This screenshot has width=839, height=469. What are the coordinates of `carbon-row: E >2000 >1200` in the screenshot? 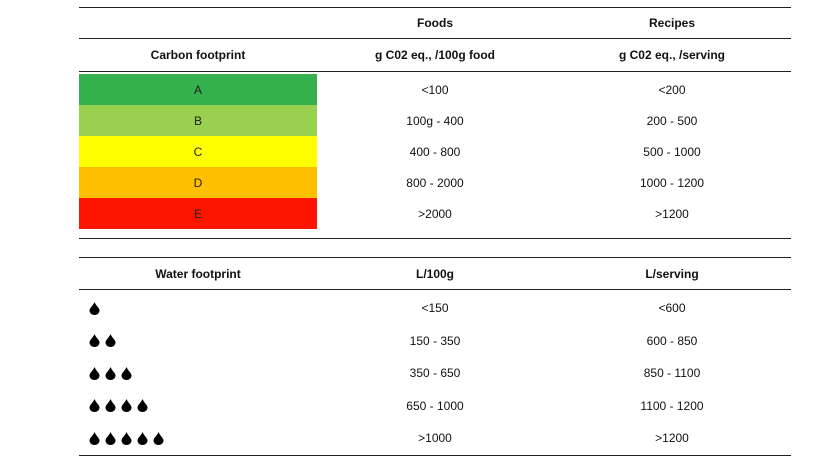 It's located at (435, 213).